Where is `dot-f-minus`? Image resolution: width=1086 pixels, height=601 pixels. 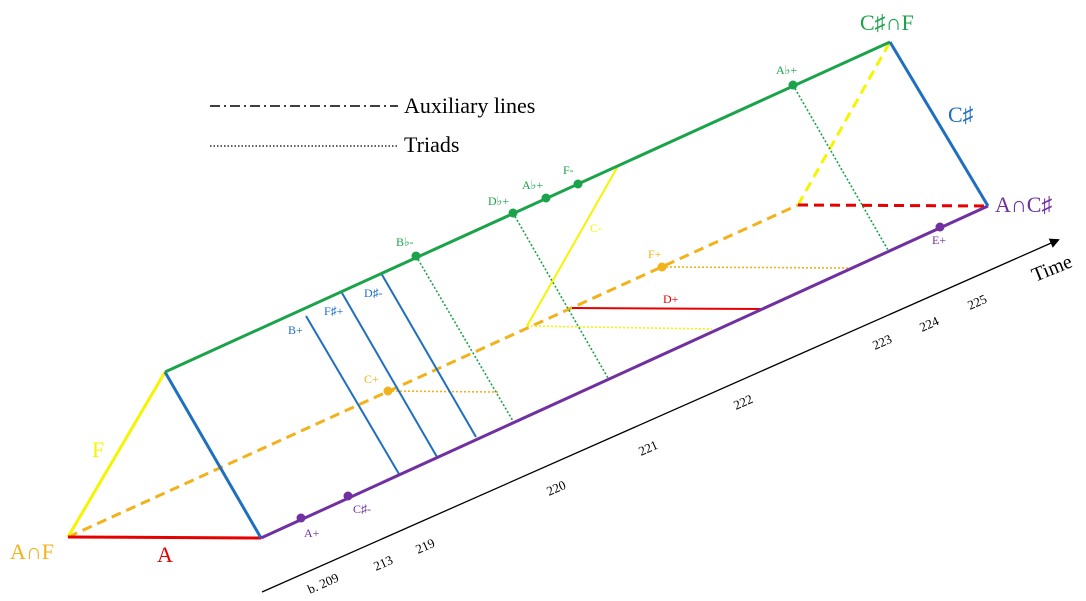 dot-f-minus is located at coordinates (578, 184).